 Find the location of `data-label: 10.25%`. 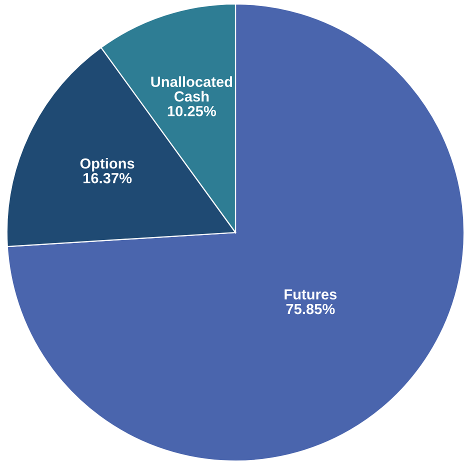

data-label: 10.25% is located at coordinates (192, 111).